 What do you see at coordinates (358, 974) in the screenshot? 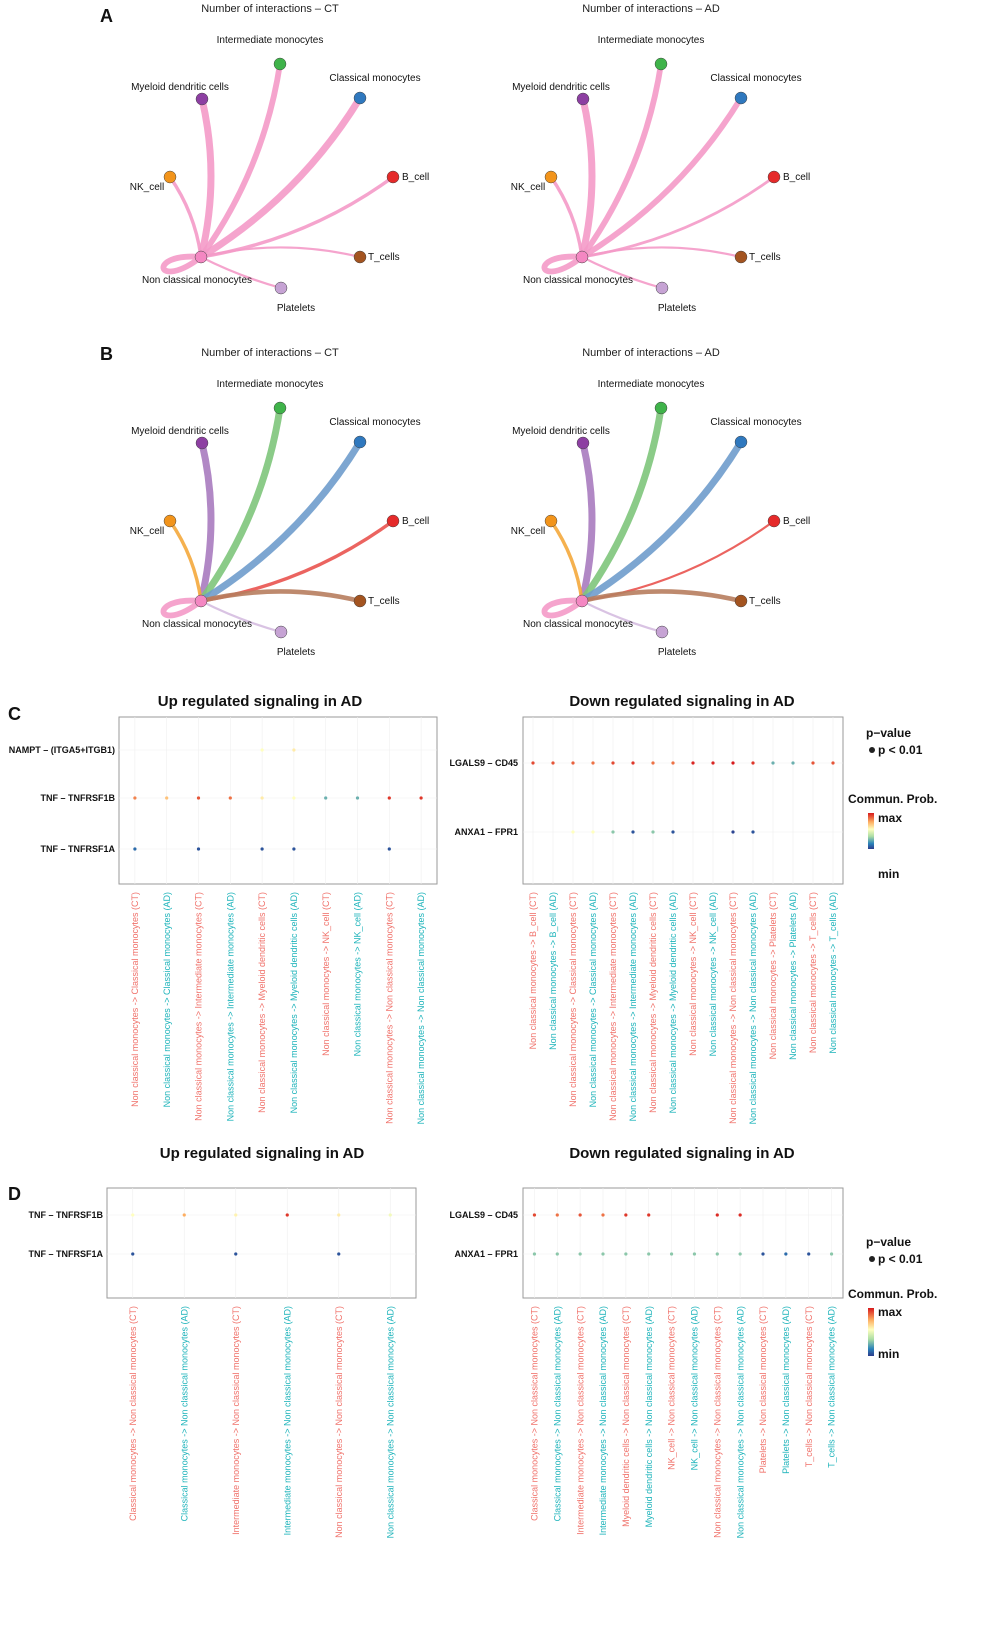
I see `column-label: Non classical monocytes -> NK_cell (AD)` at bounding box center [358, 974].